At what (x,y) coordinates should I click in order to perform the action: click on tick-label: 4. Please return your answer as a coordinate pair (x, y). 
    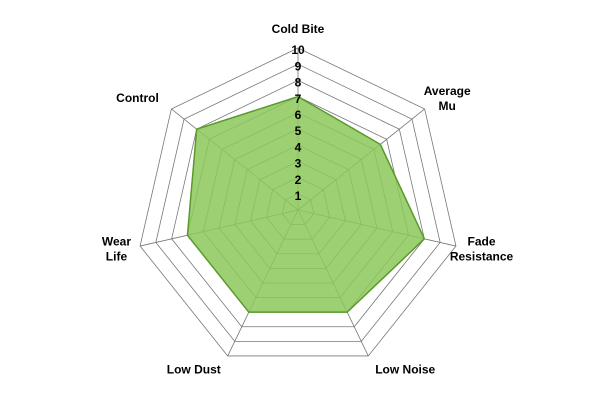
    Looking at the image, I should click on (298, 147).